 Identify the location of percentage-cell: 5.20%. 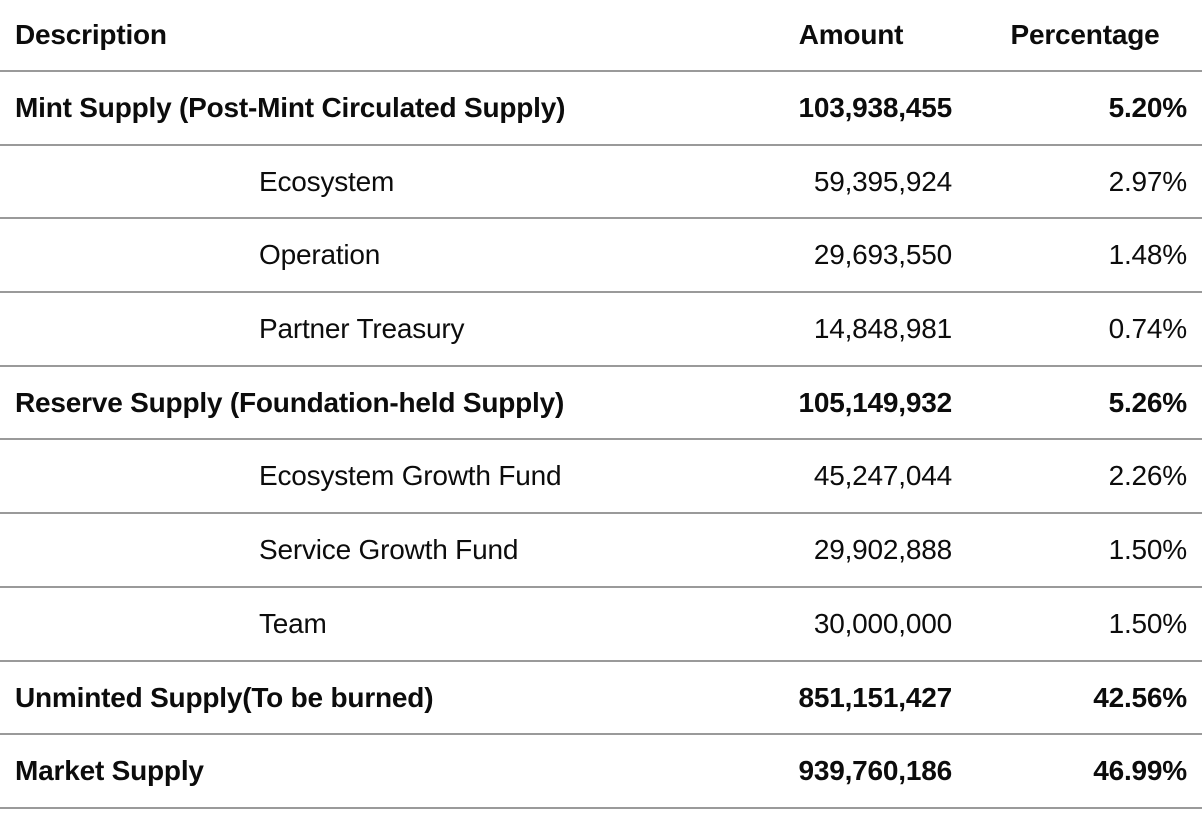
(1085, 108).